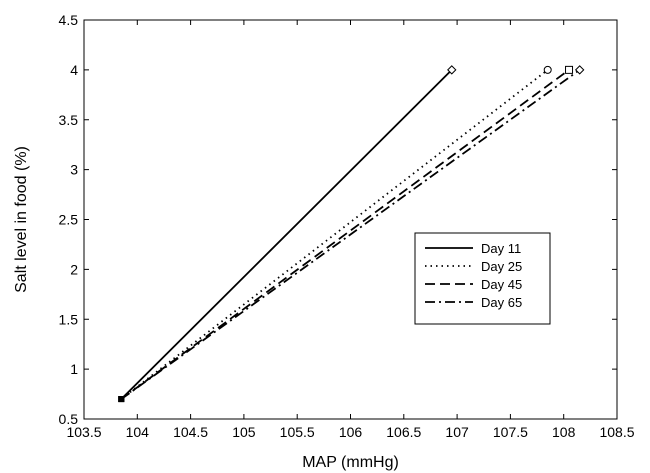 The image size is (650, 473). I want to click on x-tick-label: 106.5, so click(403, 432).